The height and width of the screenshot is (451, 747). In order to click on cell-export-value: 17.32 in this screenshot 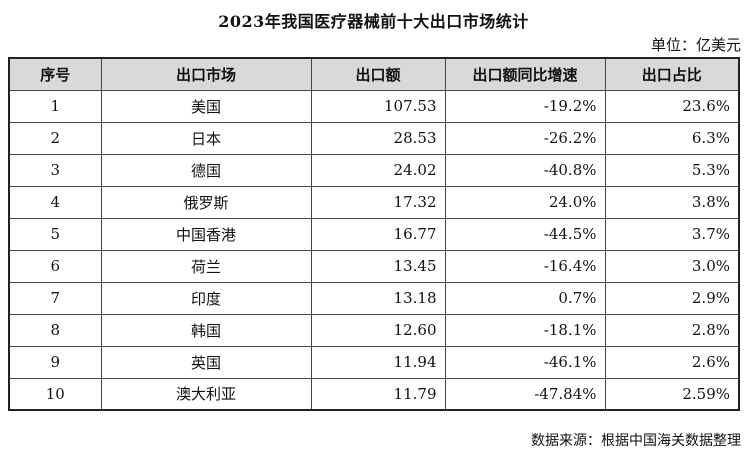, I will do `click(378, 202)`.